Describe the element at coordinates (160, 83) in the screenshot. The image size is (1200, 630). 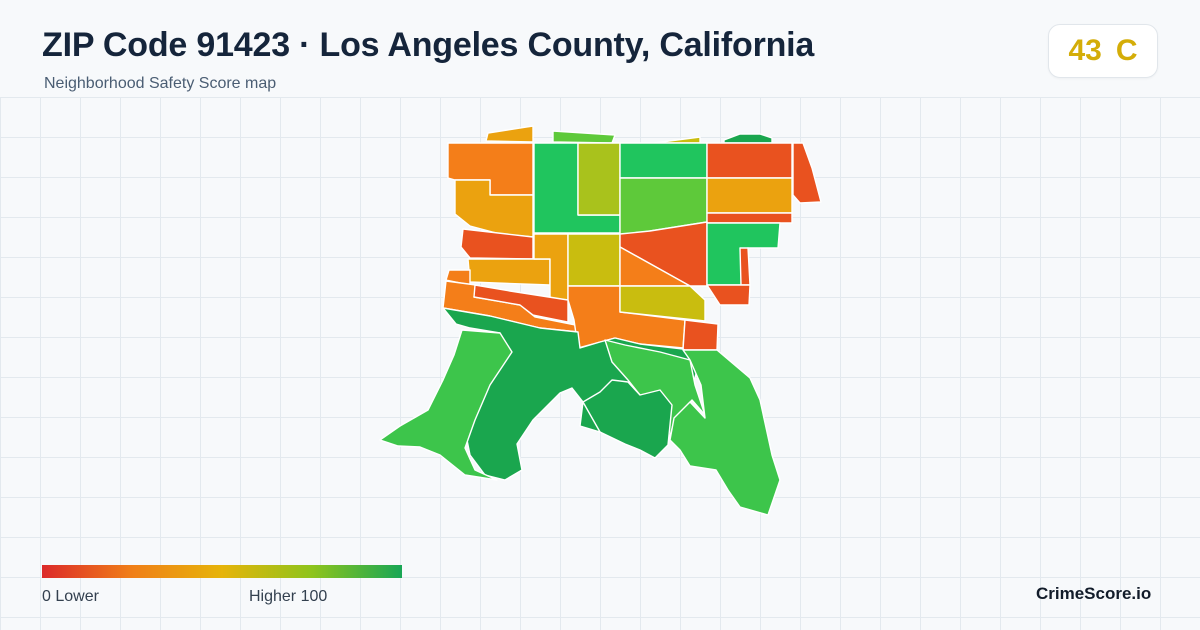
I see `page-subtitle: Neighborhood Safety Score map` at that location.